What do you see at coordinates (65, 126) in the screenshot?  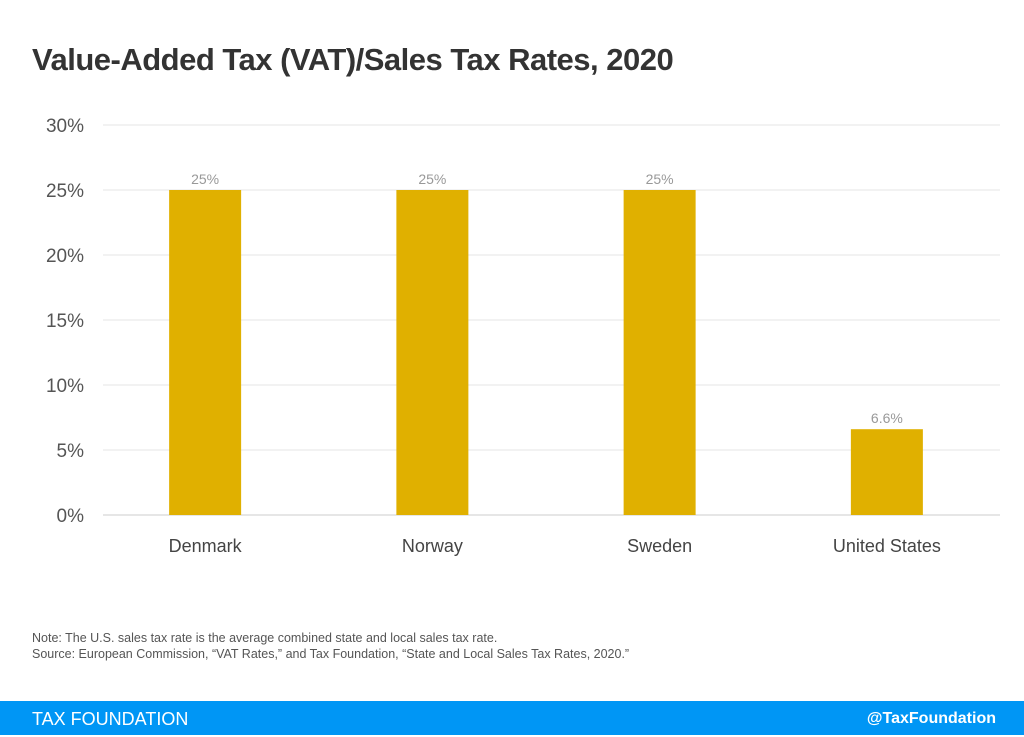 I see `y-tick-label: 30%` at bounding box center [65, 126].